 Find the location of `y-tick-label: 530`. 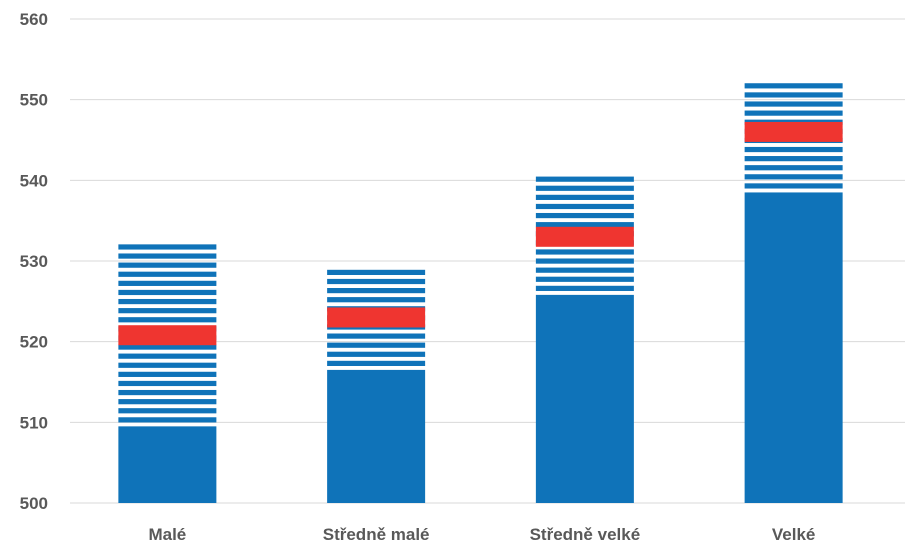

y-tick-label: 530 is located at coordinates (34, 261).